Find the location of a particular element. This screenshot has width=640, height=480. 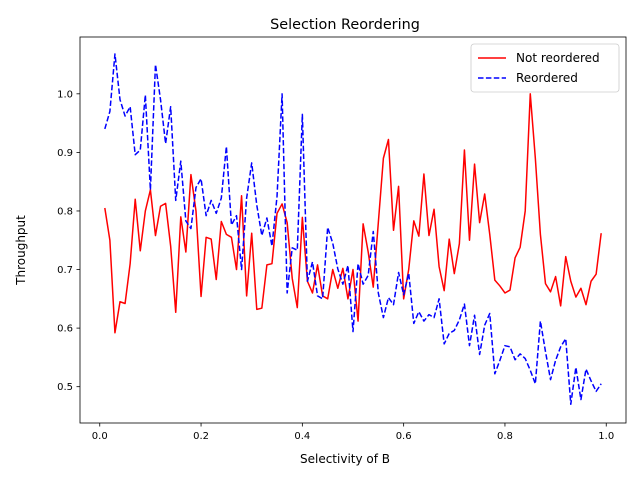

y-tick-label: 0.9 is located at coordinates (65, 153).